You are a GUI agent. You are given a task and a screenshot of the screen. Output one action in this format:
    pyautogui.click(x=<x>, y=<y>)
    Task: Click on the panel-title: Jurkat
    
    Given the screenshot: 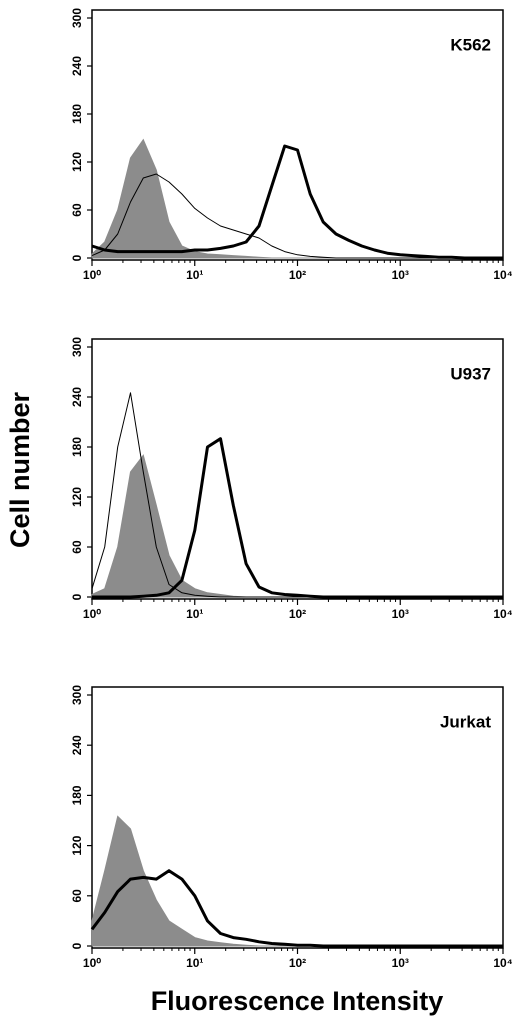 What is the action you would take?
    pyautogui.click(x=465, y=721)
    